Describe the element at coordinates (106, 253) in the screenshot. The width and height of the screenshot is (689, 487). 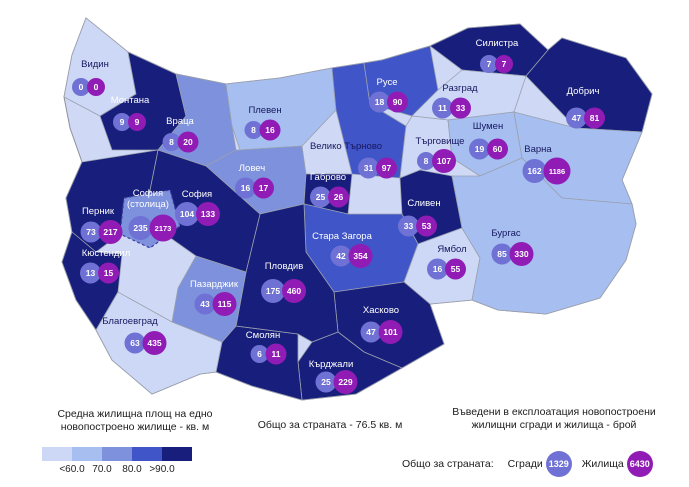
I see `region-label-kyustendil: Кюстендил` at that location.